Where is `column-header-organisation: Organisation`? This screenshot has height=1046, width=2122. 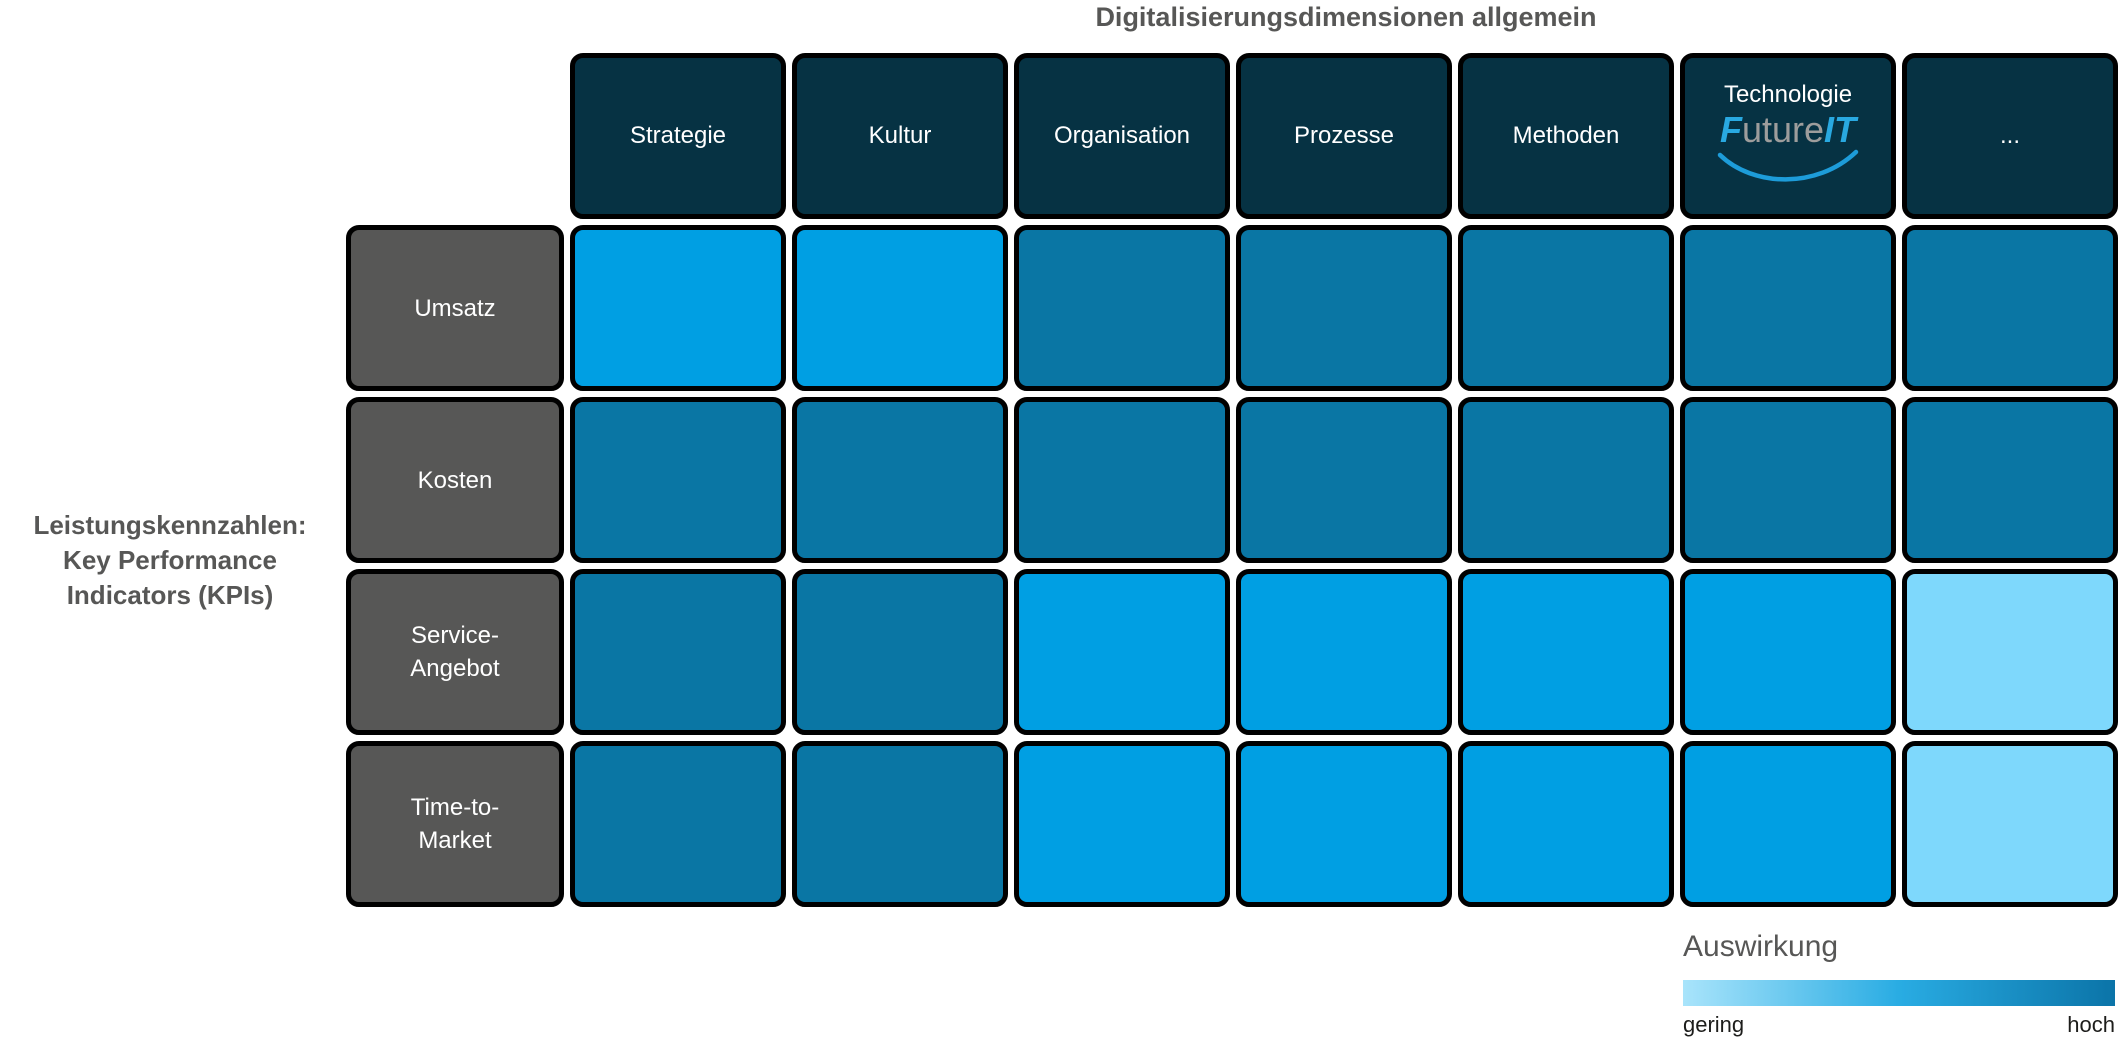
column-header-organisation: Organisation is located at coordinates (1122, 136).